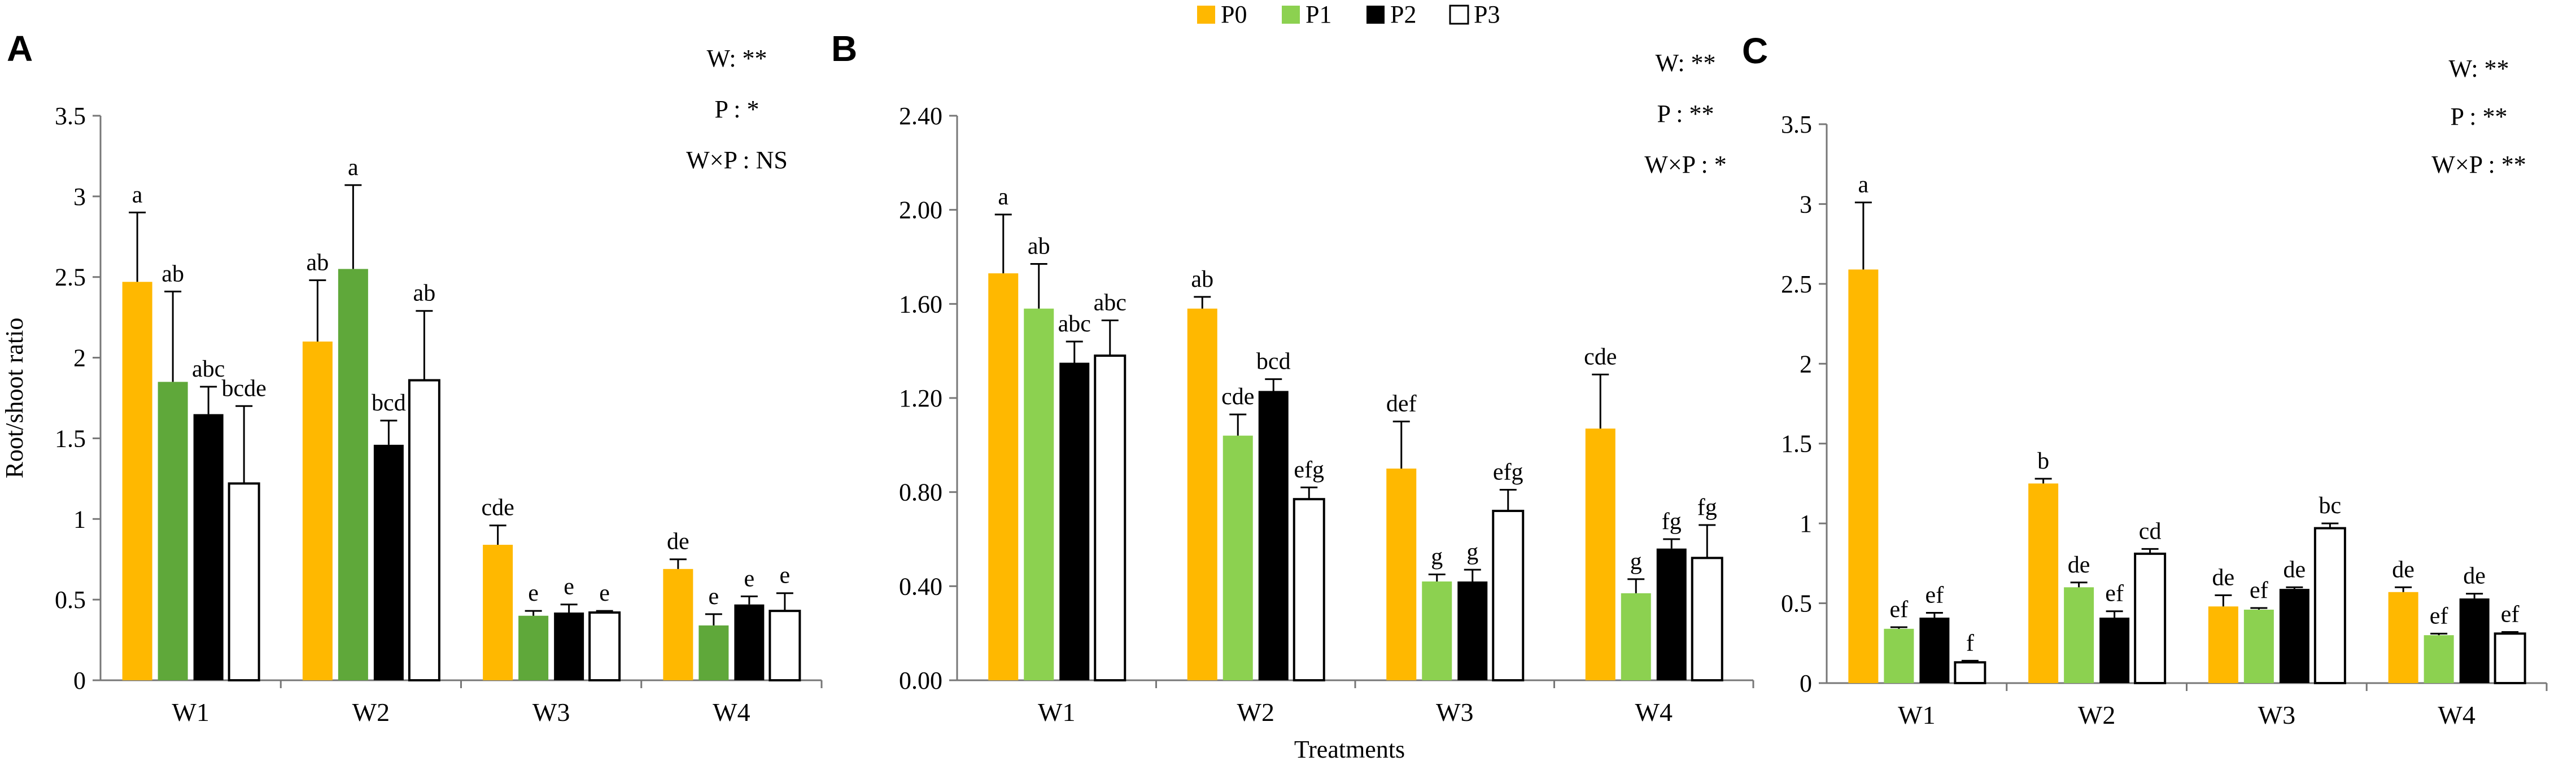  I want to click on panel-letter: C, so click(1755, 50).